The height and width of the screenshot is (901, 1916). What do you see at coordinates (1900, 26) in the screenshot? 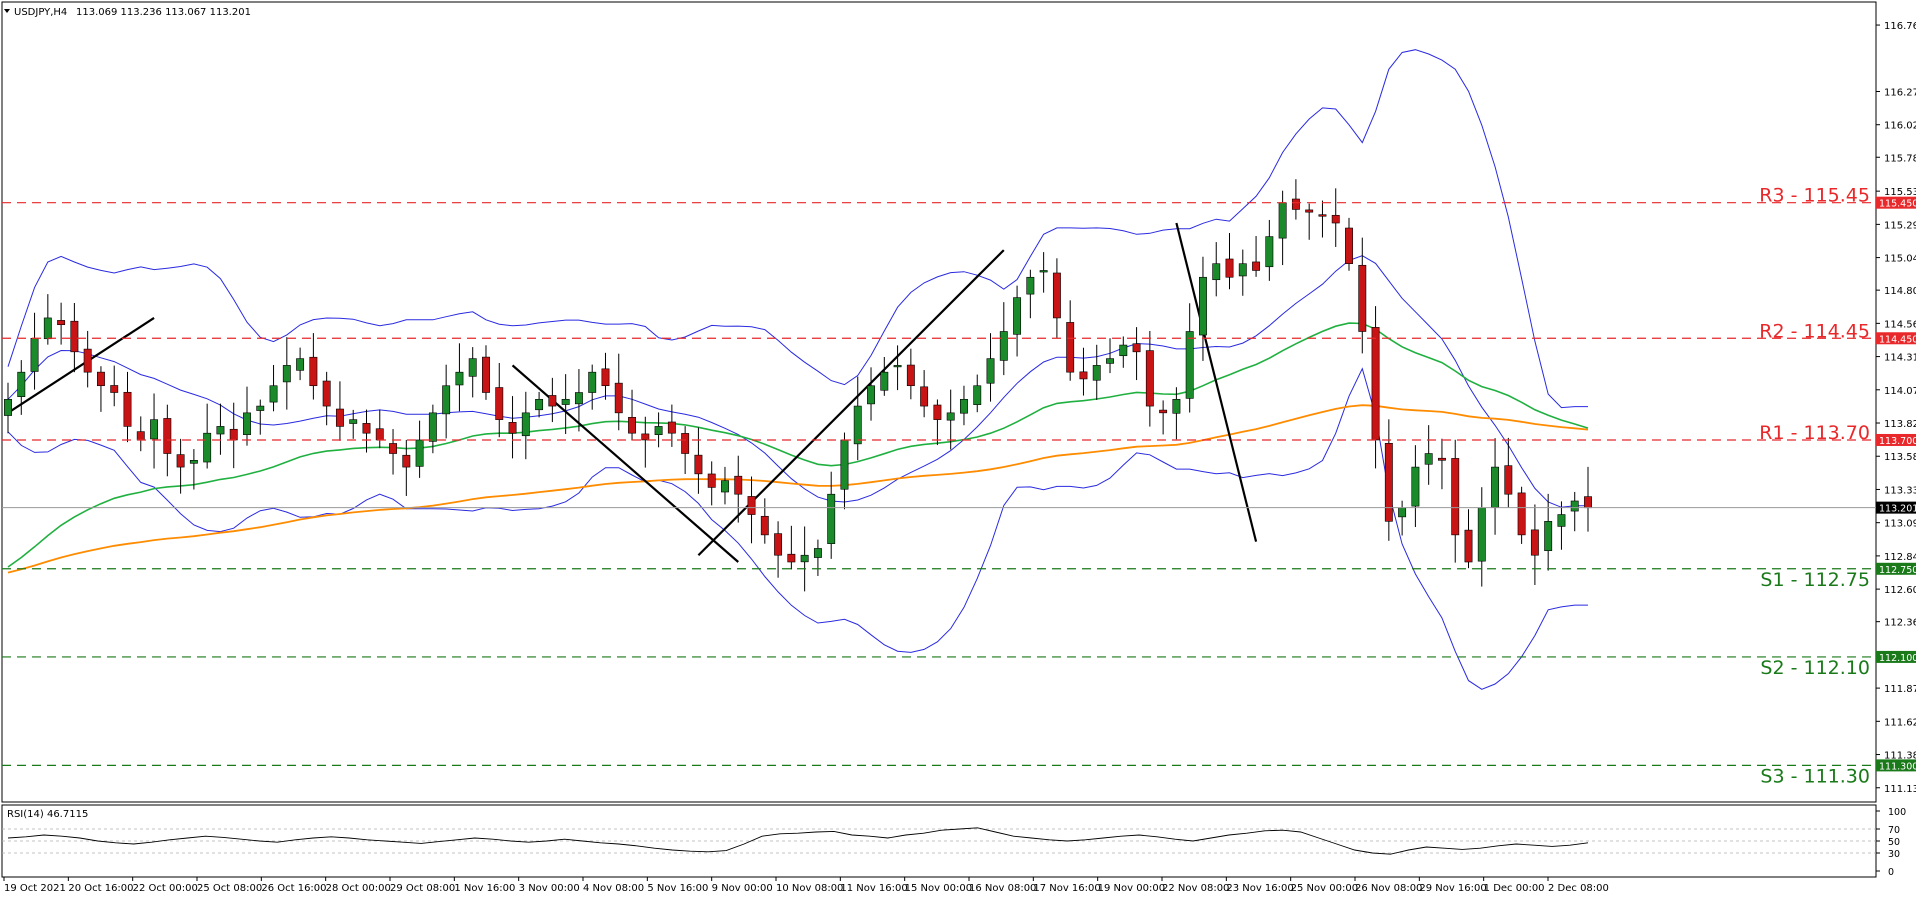
I see `price-tick-label: 116.760` at bounding box center [1900, 26].